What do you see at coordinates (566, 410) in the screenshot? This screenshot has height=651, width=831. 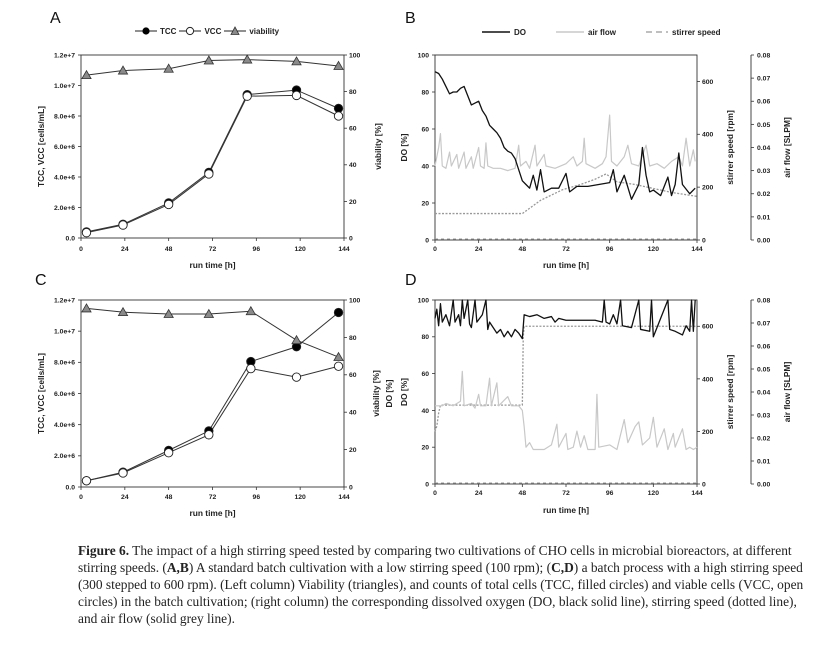 I see `series-line-air-flow-d` at bounding box center [566, 410].